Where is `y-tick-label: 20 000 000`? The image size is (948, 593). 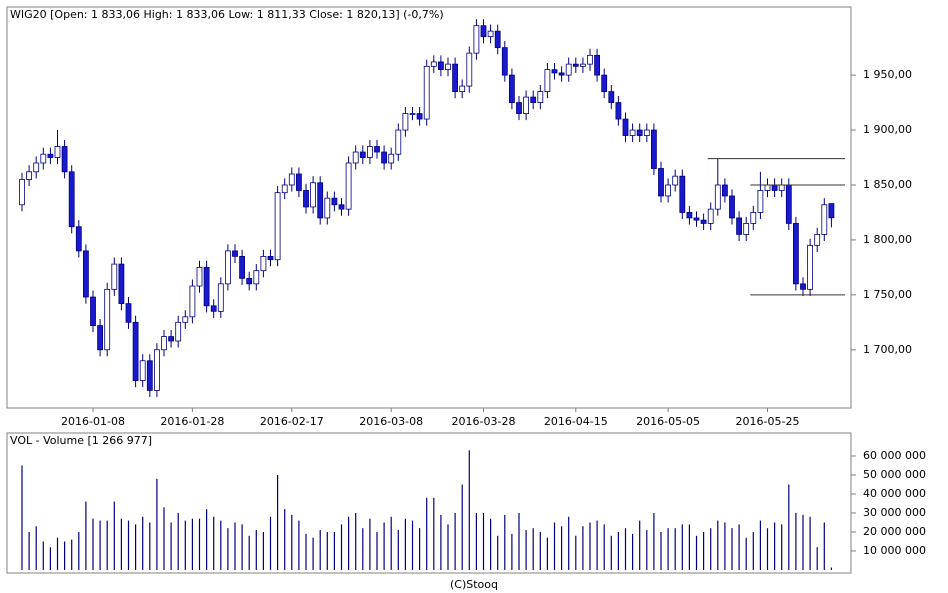 y-tick-label: 20 000 000 is located at coordinates (894, 531).